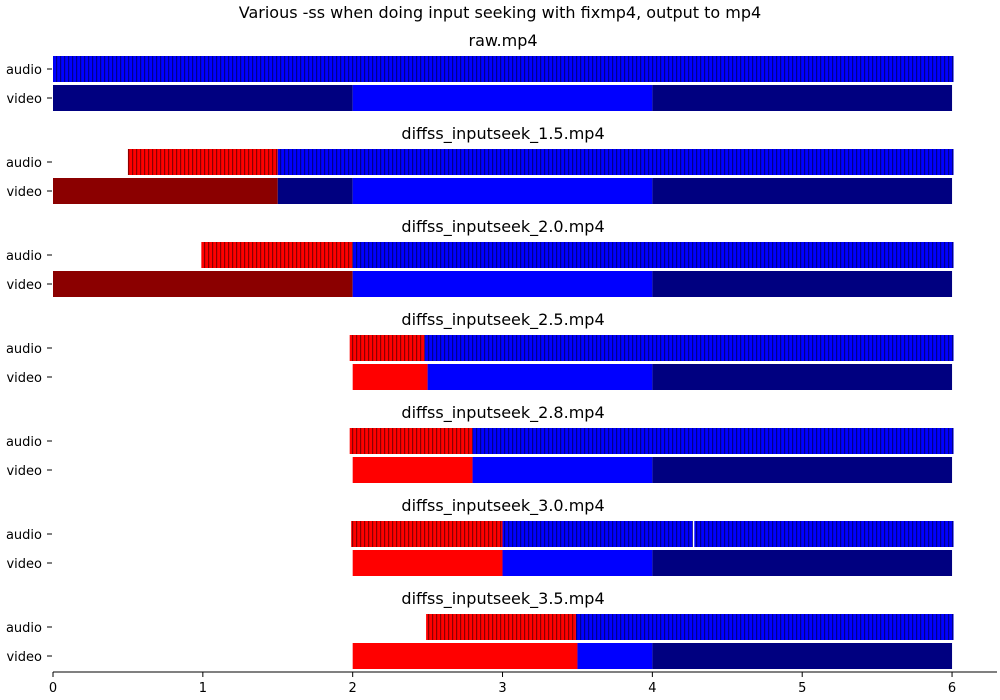 The height and width of the screenshot is (700, 1000). Describe the element at coordinates (203, 688) in the screenshot. I see `x-tick-label: 1` at that location.